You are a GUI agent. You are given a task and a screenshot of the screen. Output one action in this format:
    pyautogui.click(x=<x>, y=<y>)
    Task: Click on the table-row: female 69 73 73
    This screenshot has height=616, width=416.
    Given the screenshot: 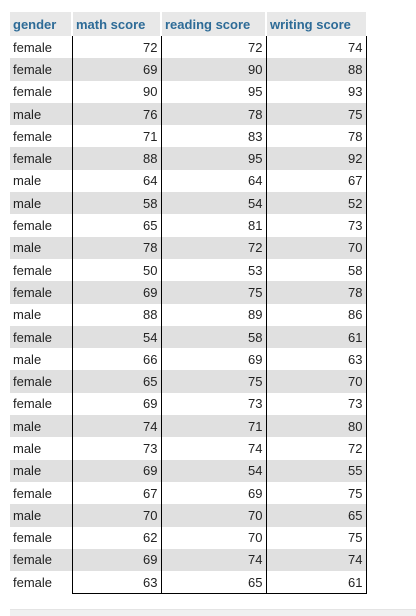 What is the action you would take?
    pyautogui.click(x=188, y=404)
    